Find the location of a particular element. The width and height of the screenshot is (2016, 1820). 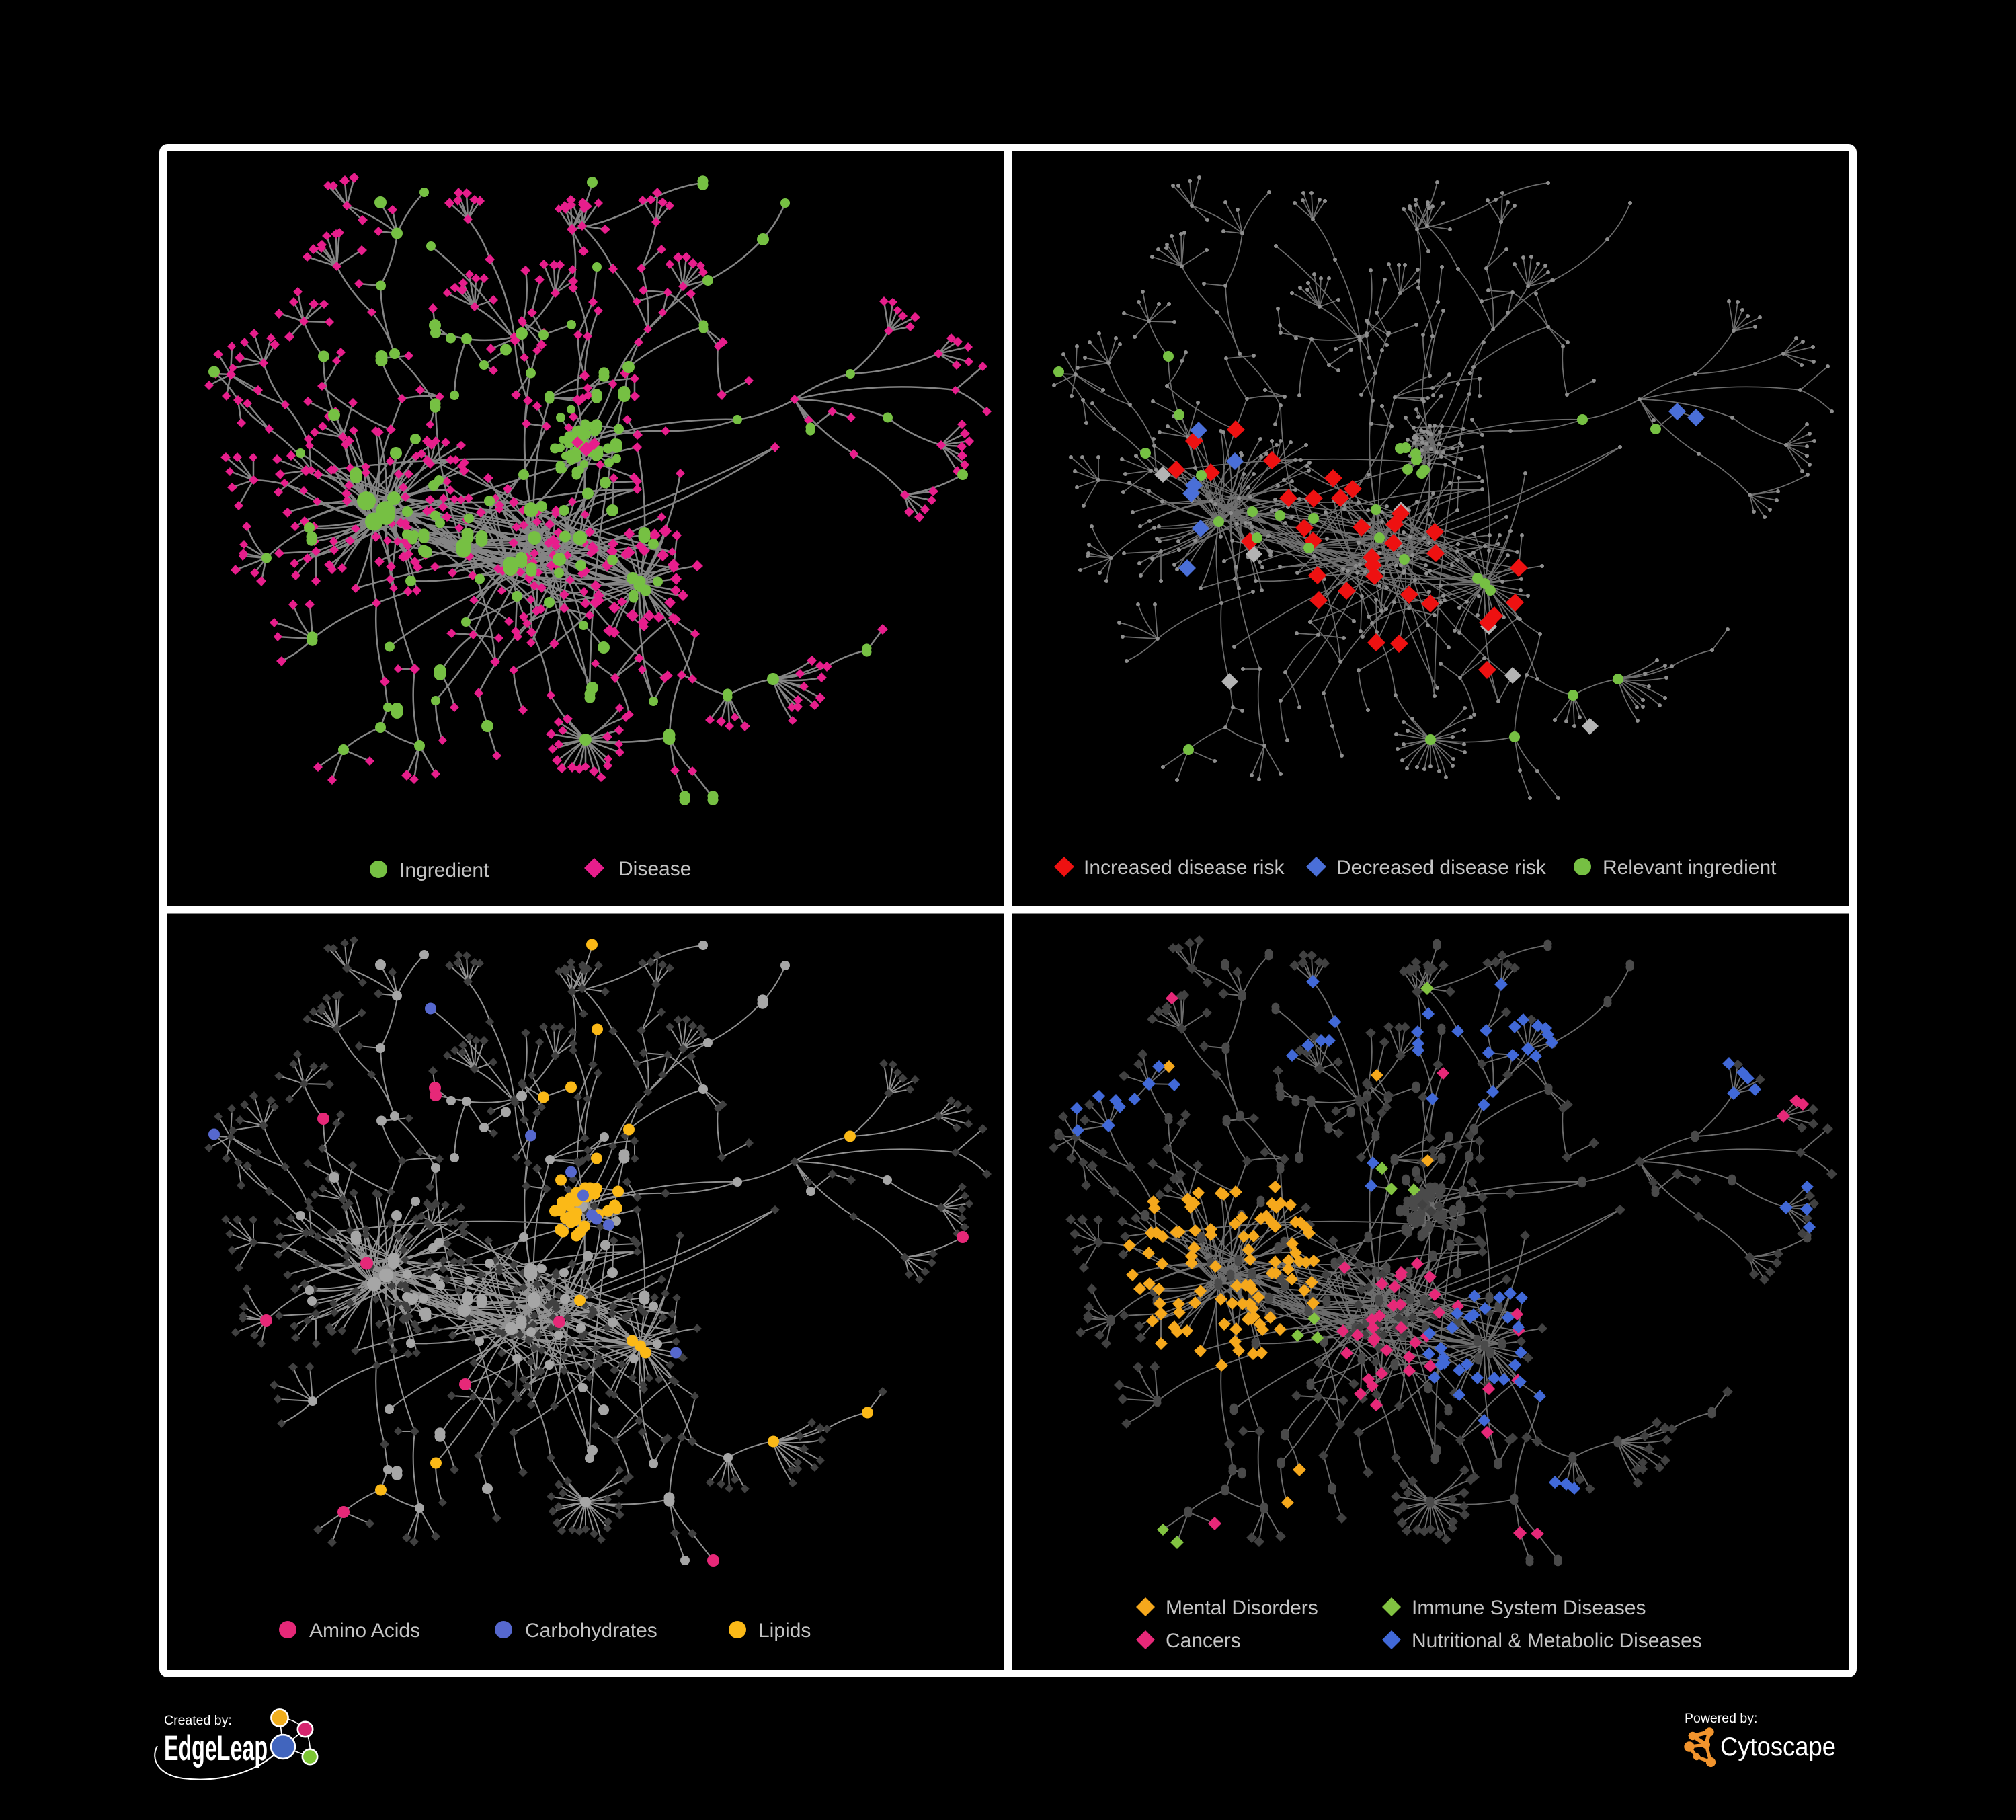

svg-text: Powered by: is located at coordinates (1721, 1718).